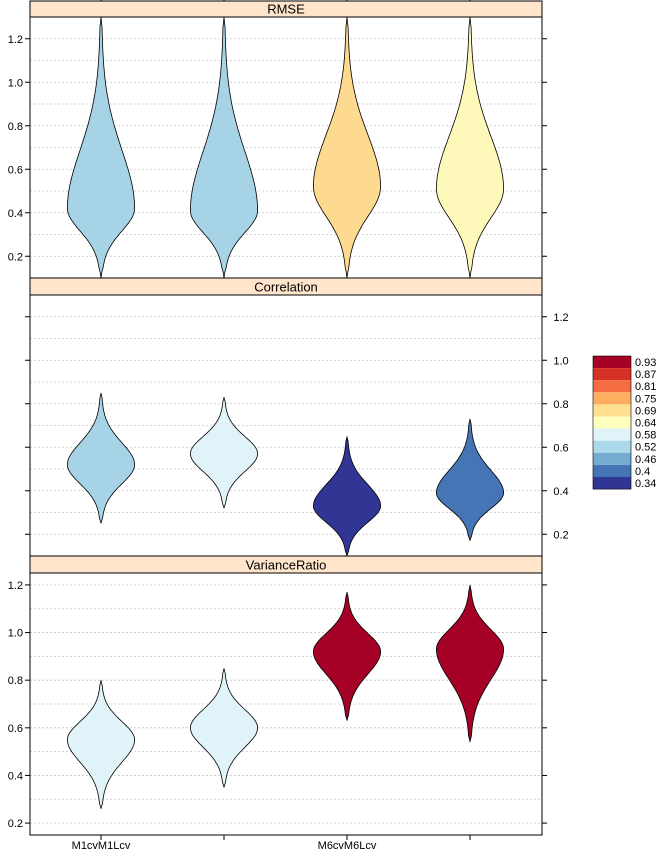  What do you see at coordinates (645, 363) in the screenshot?
I see `legend-label: 0.93` at bounding box center [645, 363].